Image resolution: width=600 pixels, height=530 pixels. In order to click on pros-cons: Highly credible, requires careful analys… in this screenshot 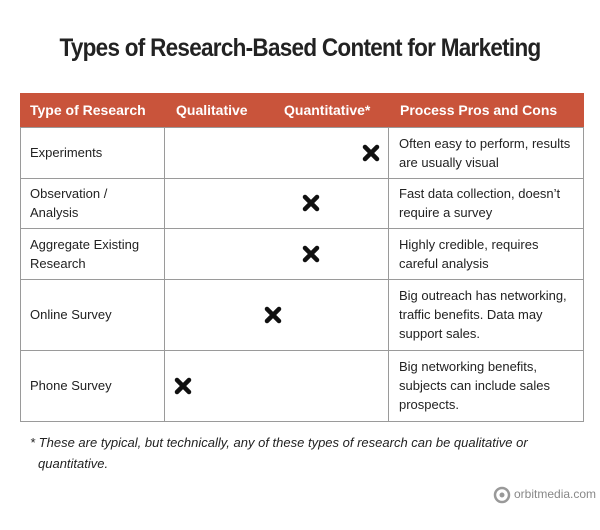, I will do `click(469, 253)`.